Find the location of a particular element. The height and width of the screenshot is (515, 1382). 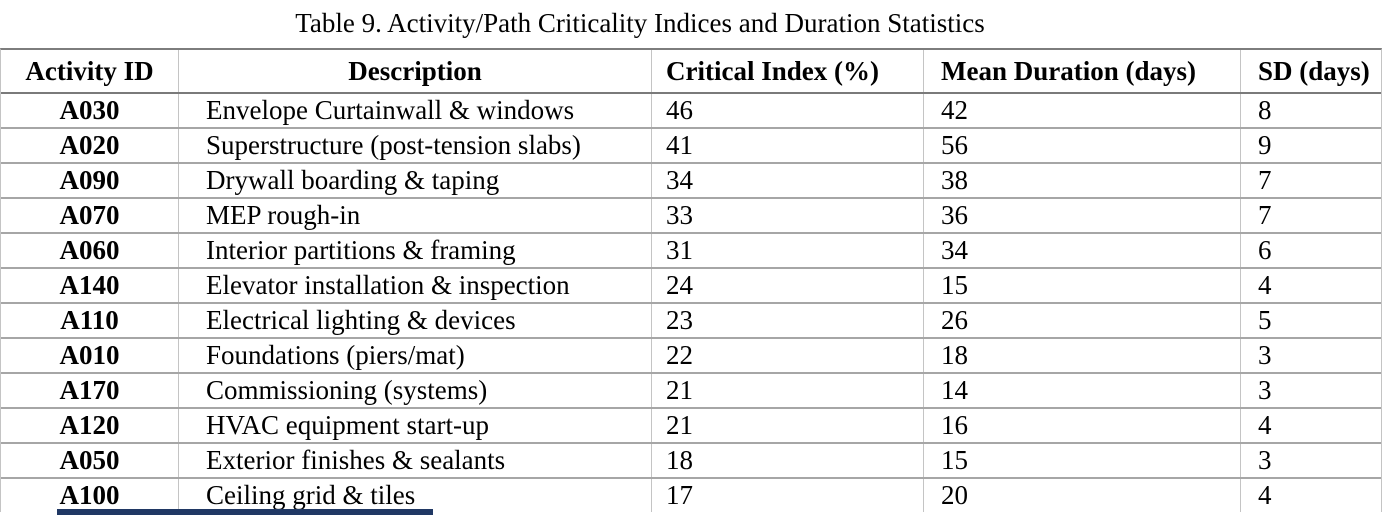

cell-description: MEP rough-in is located at coordinates (415, 215).